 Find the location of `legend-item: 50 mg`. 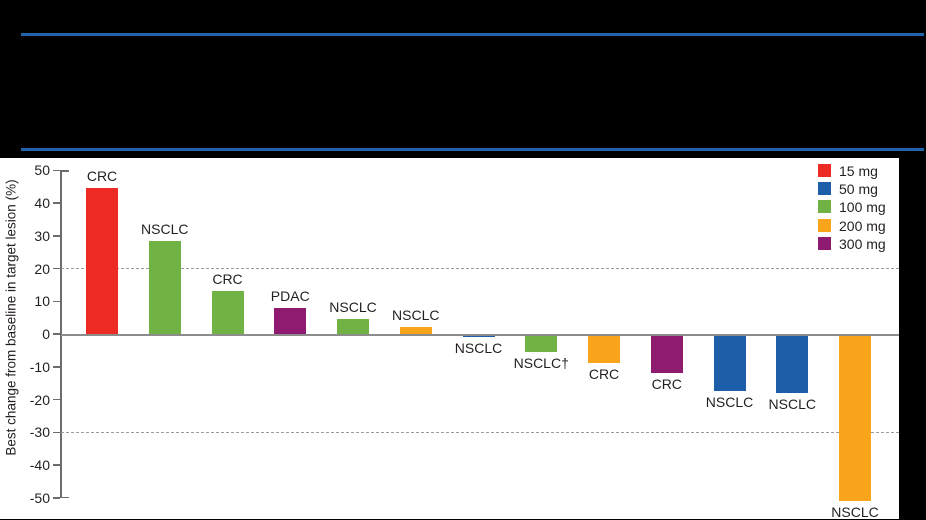

legend-item: 50 mg is located at coordinates (858, 189).